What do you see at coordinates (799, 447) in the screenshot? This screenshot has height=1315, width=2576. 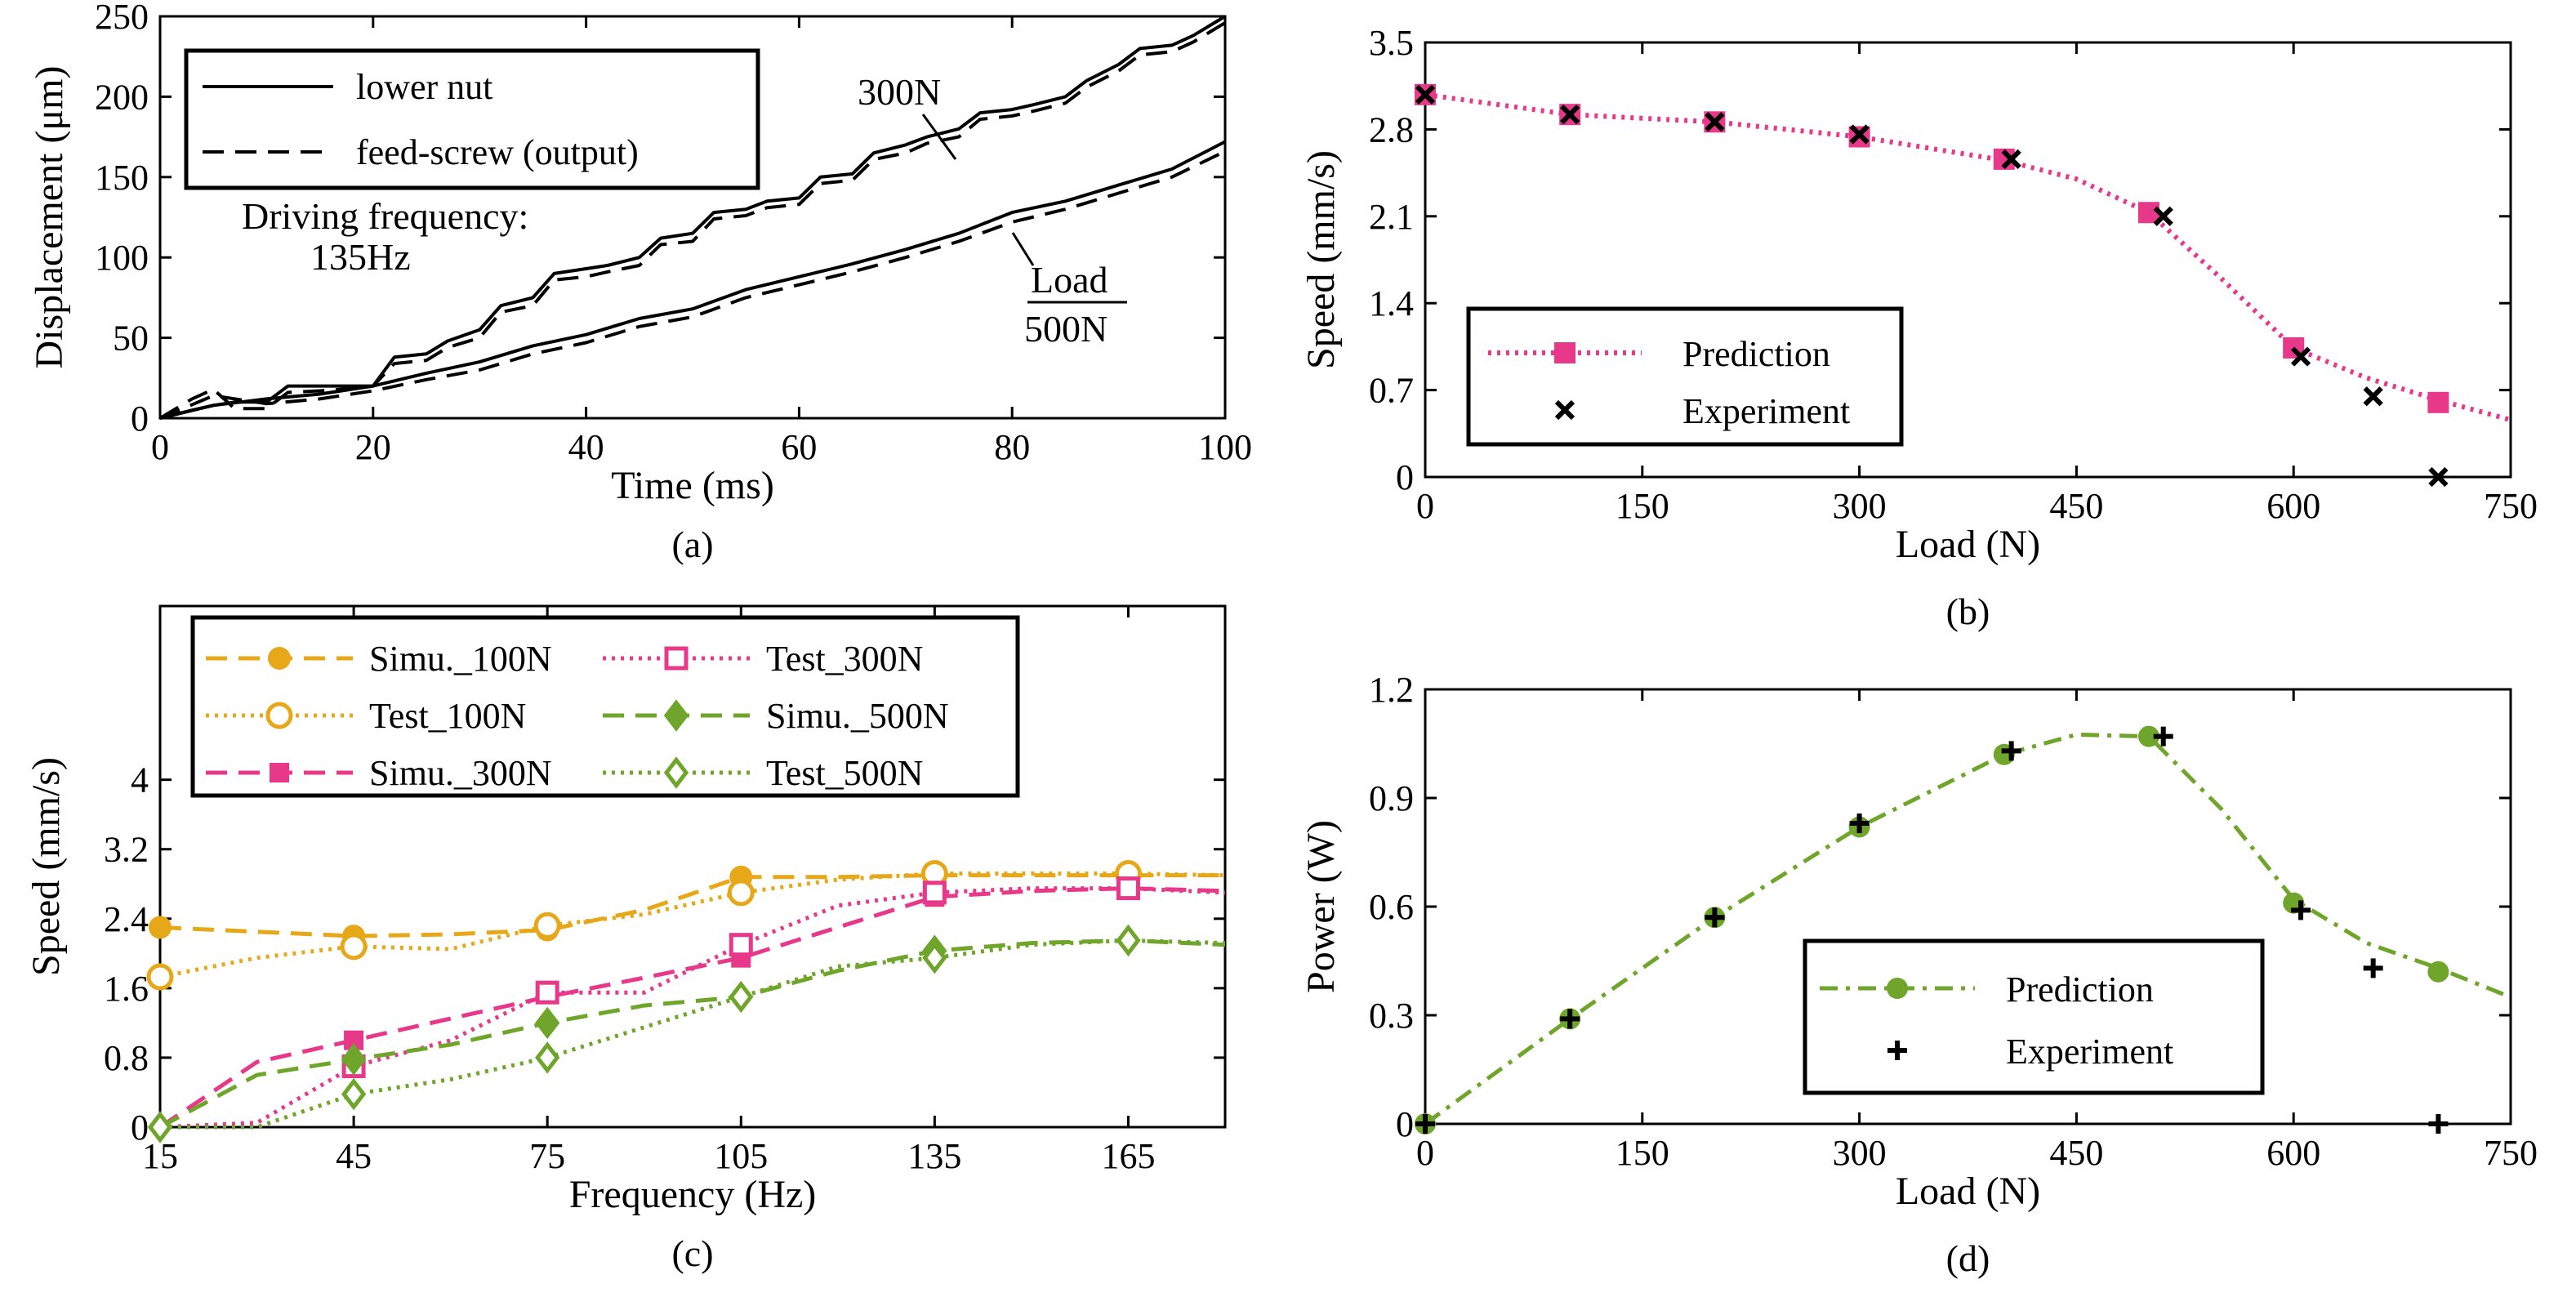 I see `x-tick-label: 60` at bounding box center [799, 447].